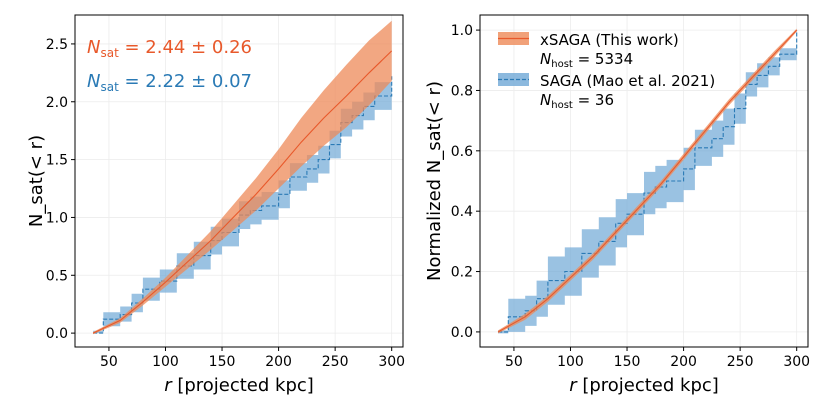 This screenshot has height=415, width=830. I want to click on y-tick-label: 0.2, so click(462, 273).